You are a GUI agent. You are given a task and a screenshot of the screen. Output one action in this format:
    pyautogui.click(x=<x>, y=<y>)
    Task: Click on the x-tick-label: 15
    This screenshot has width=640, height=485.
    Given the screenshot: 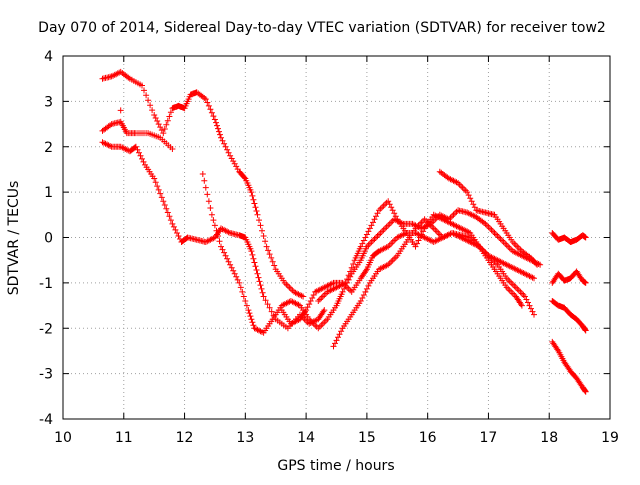 What is the action you would take?
    pyautogui.click(x=367, y=438)
    